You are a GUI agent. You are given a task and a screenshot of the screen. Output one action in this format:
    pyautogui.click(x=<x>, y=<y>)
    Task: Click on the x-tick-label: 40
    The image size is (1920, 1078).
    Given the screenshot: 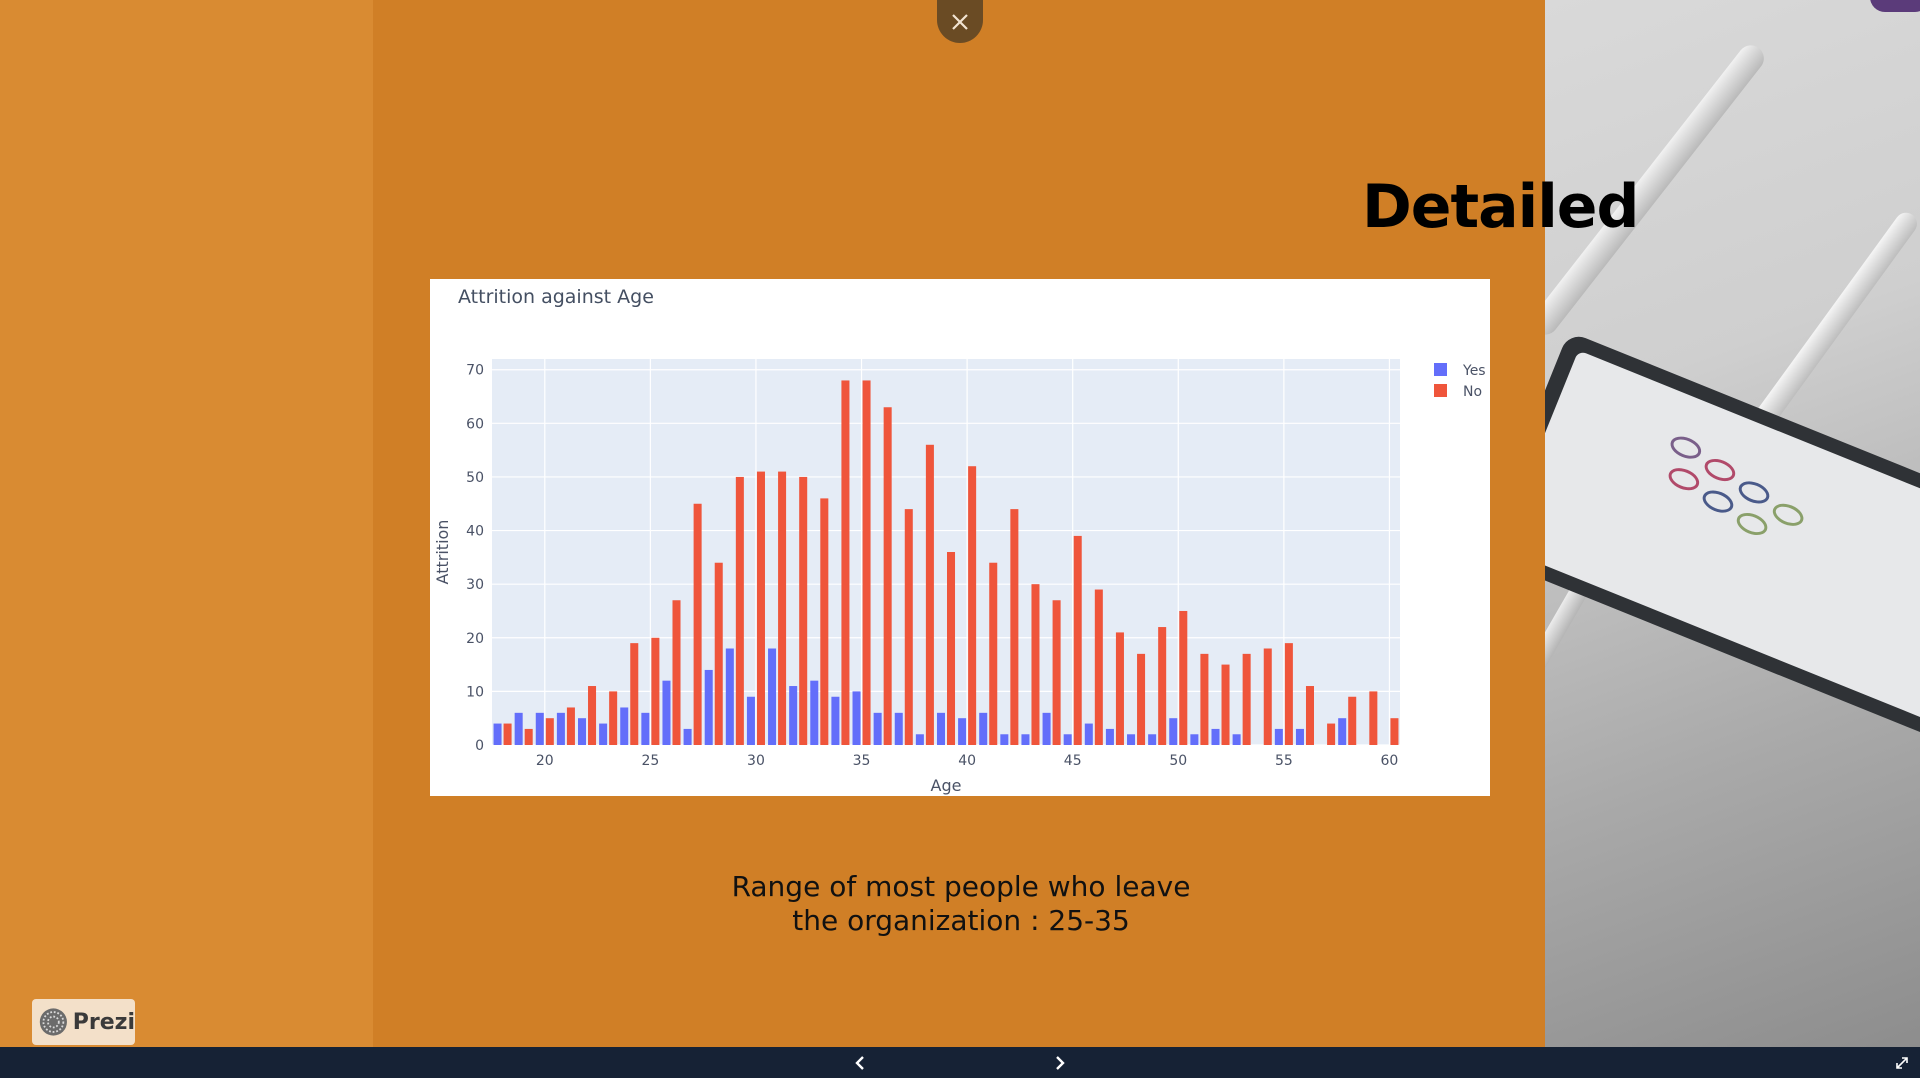 What is the action you would take?
    pyautogui.click(x=967, y=761)
    